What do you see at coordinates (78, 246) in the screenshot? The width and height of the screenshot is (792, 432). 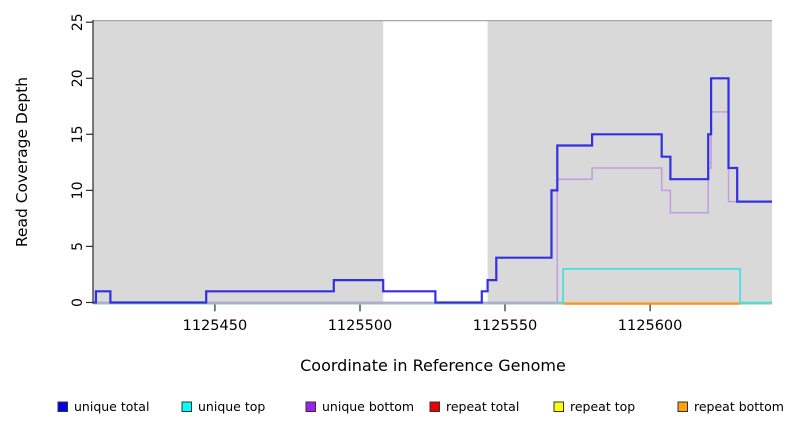 I see `y-axis-tick-label: 5` at bounding box center [78, 246].